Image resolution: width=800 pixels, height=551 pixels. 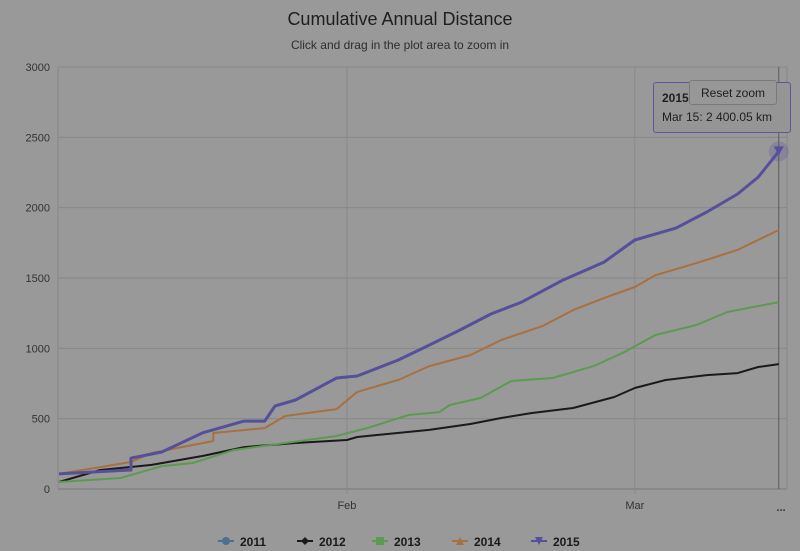 I want to click on y-tick-label: 1500, so click(x=38, y=279).